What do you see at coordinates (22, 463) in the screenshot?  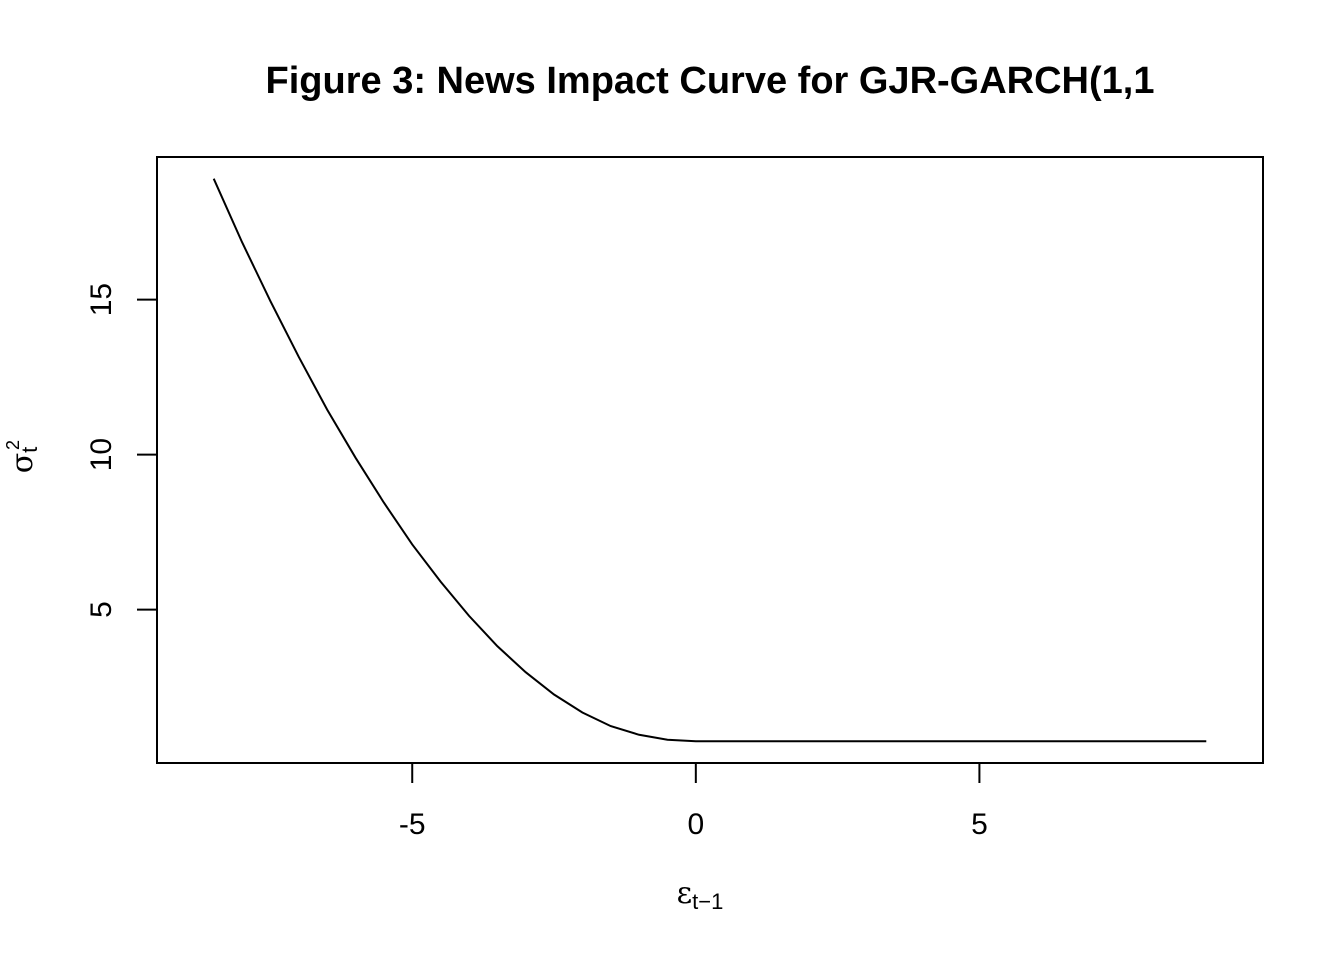 I see `y-axis-label-symbol: σ` at bounding box center [22, 463].